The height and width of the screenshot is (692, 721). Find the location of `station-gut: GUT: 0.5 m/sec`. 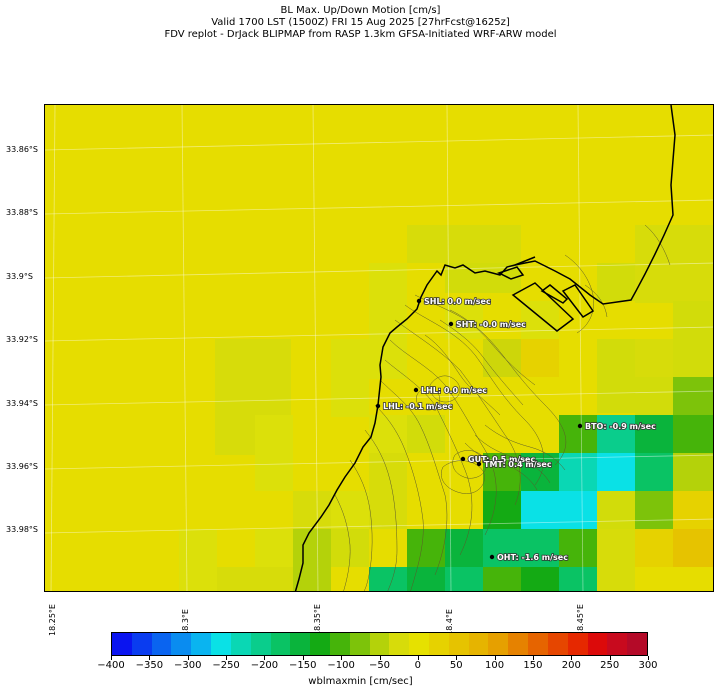

station-gut: GUT: 0.5 m/sec is located at coordinates (498, 459).